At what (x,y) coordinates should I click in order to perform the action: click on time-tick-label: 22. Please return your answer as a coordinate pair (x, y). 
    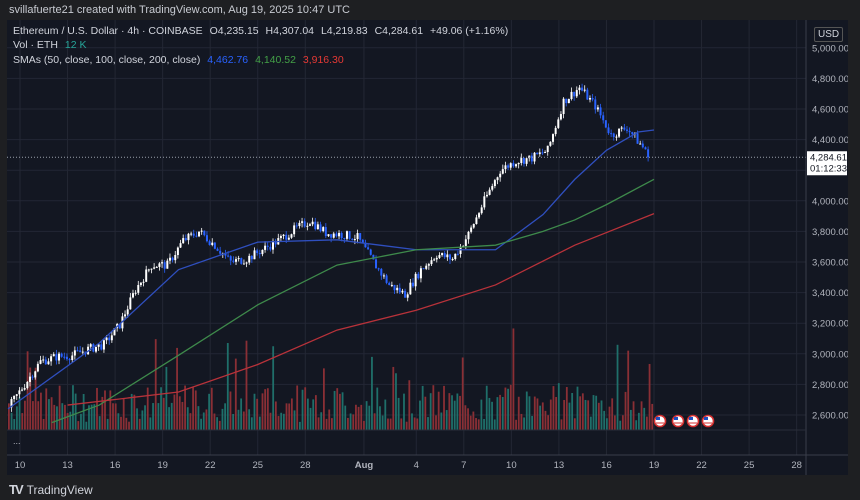
    Looking at the image, I should click on (210, 465).